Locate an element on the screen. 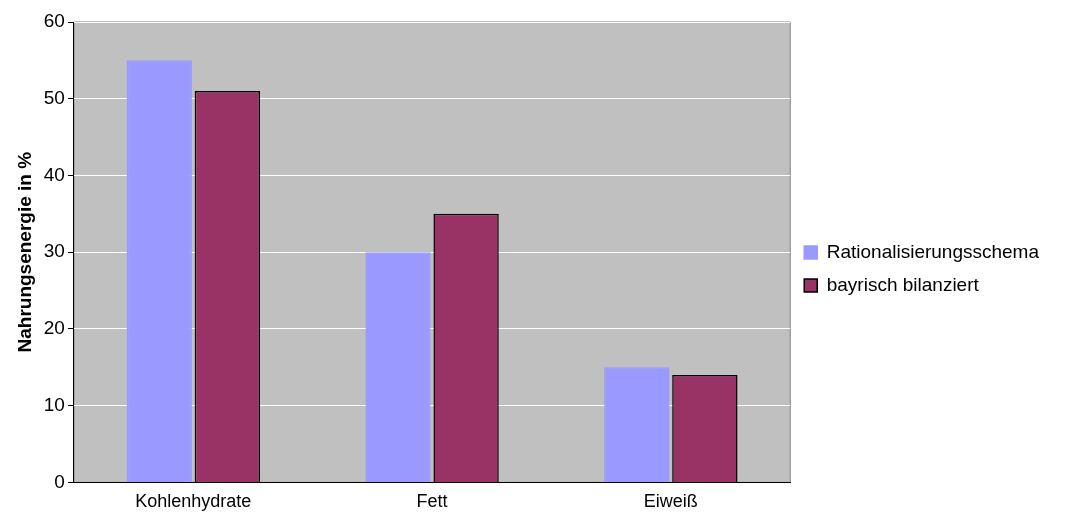 This screenshot has height=518, width=1069. y-tick-label: 30 is located at coordinates (54, 251).